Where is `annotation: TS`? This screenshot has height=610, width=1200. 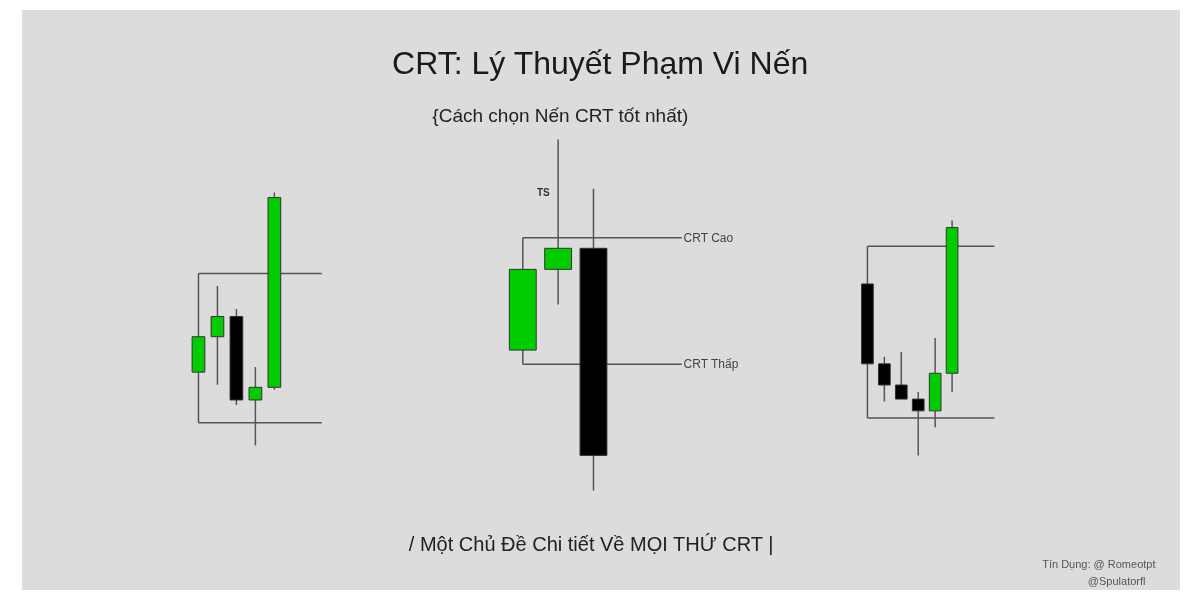 annotation: TS is located at coordinates (543, 192).